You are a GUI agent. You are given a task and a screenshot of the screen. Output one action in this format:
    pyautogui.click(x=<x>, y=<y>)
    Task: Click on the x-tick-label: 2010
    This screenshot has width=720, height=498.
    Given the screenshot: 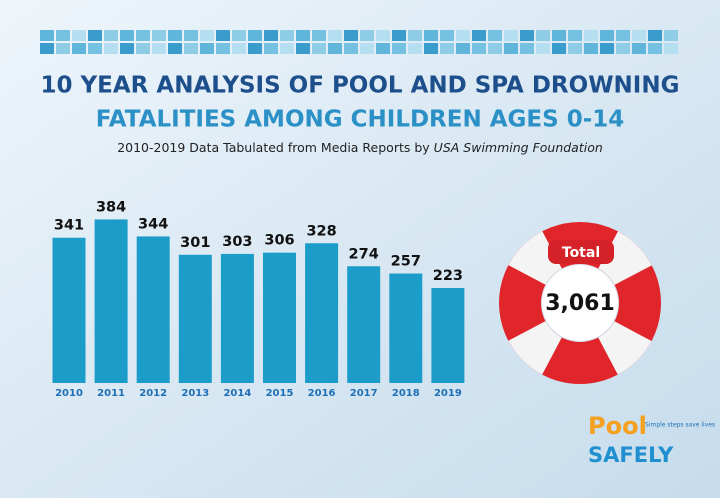 What is the action you would take?
    pyautogui.click(x=69, y=393)
    